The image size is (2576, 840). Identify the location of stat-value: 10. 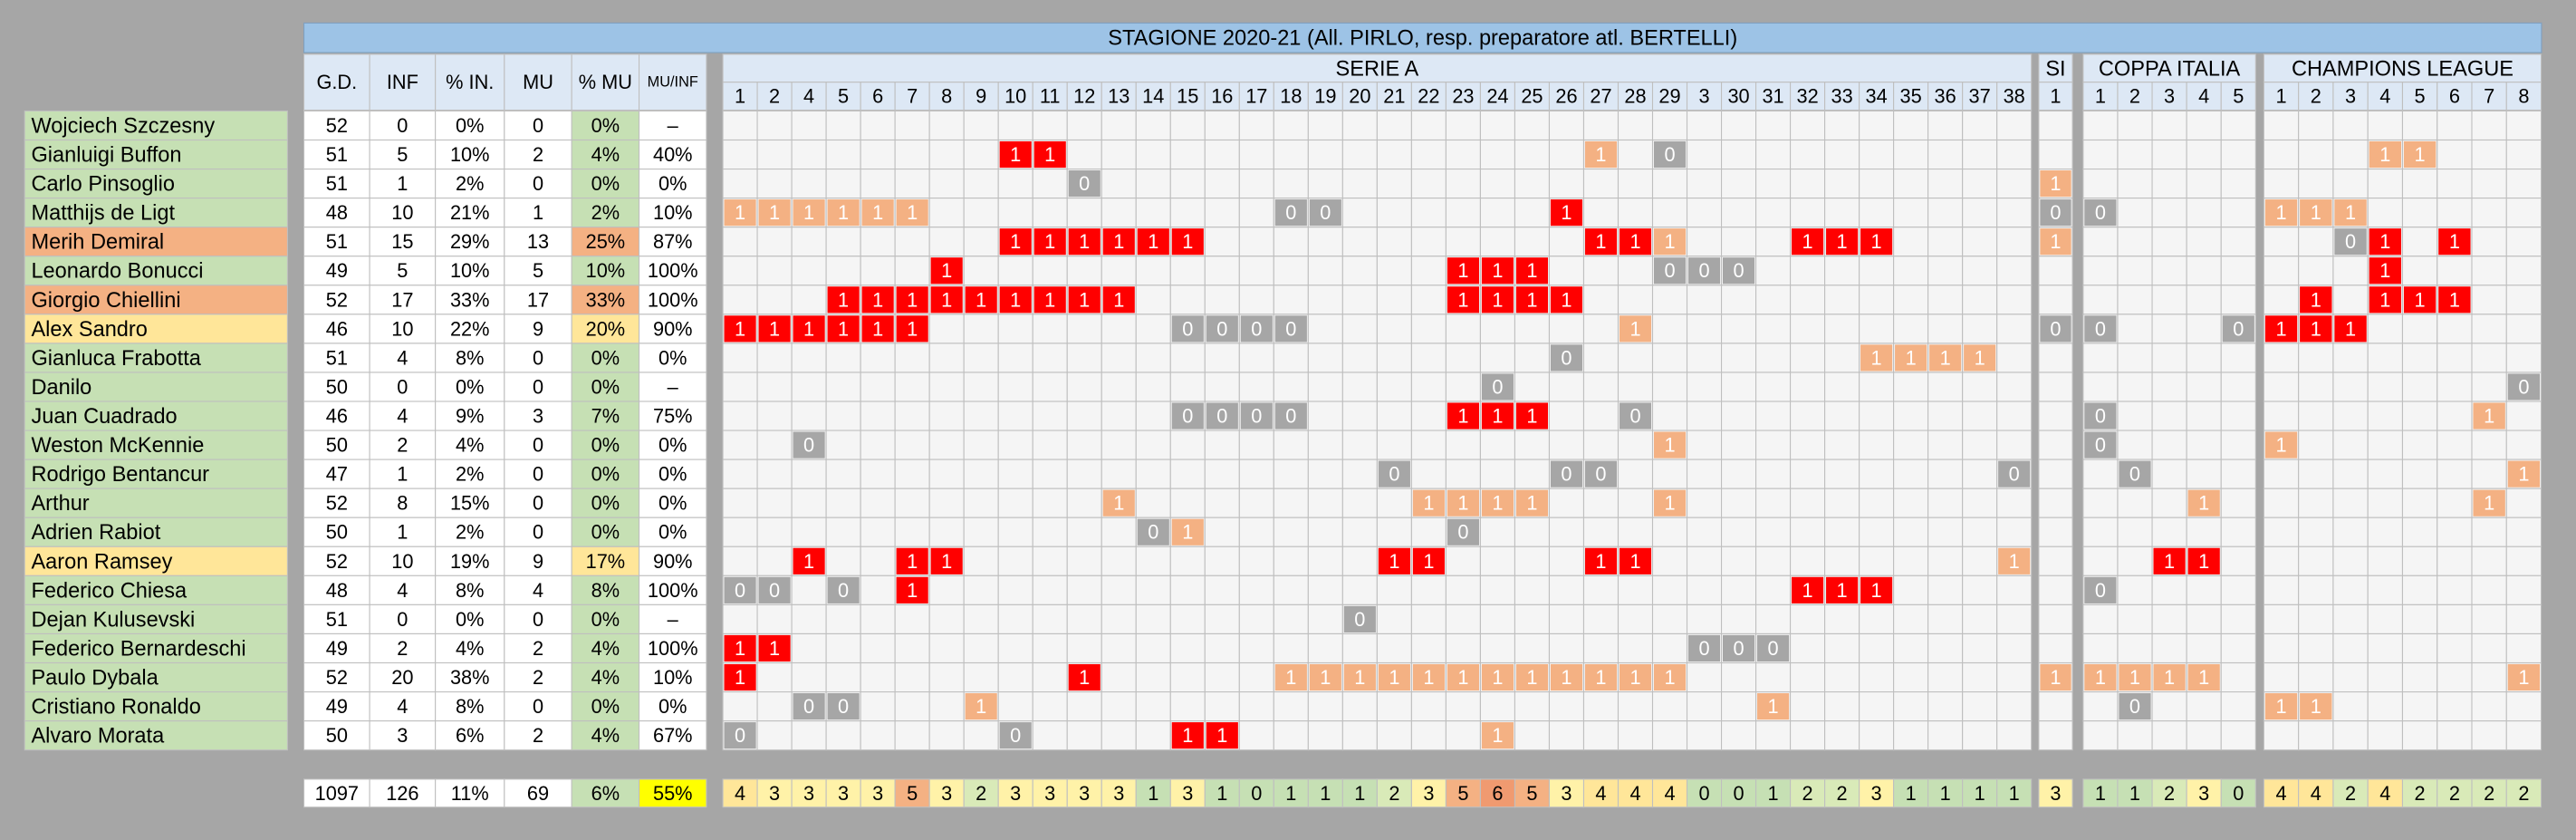
(402, 328).